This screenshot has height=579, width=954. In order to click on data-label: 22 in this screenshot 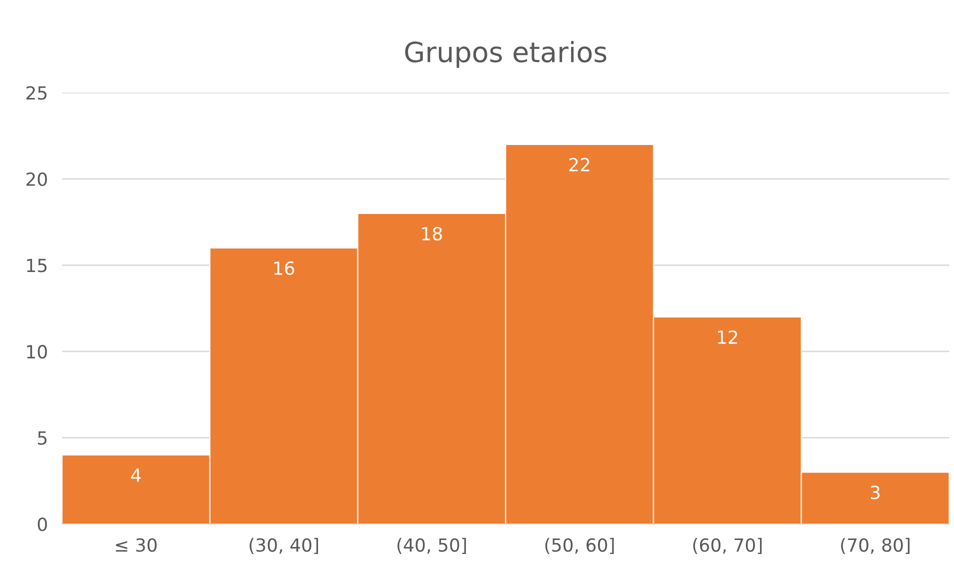, I will do `click(579, 165)`.